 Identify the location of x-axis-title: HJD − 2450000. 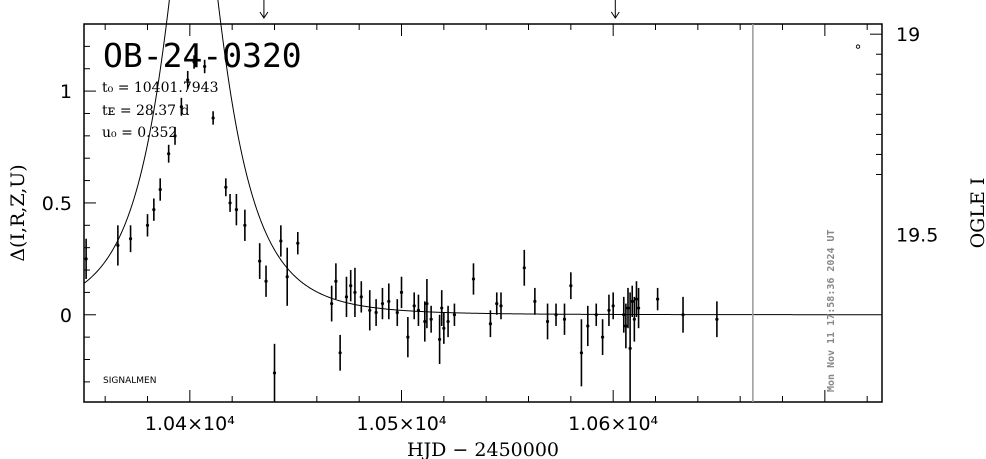
(483, 449).